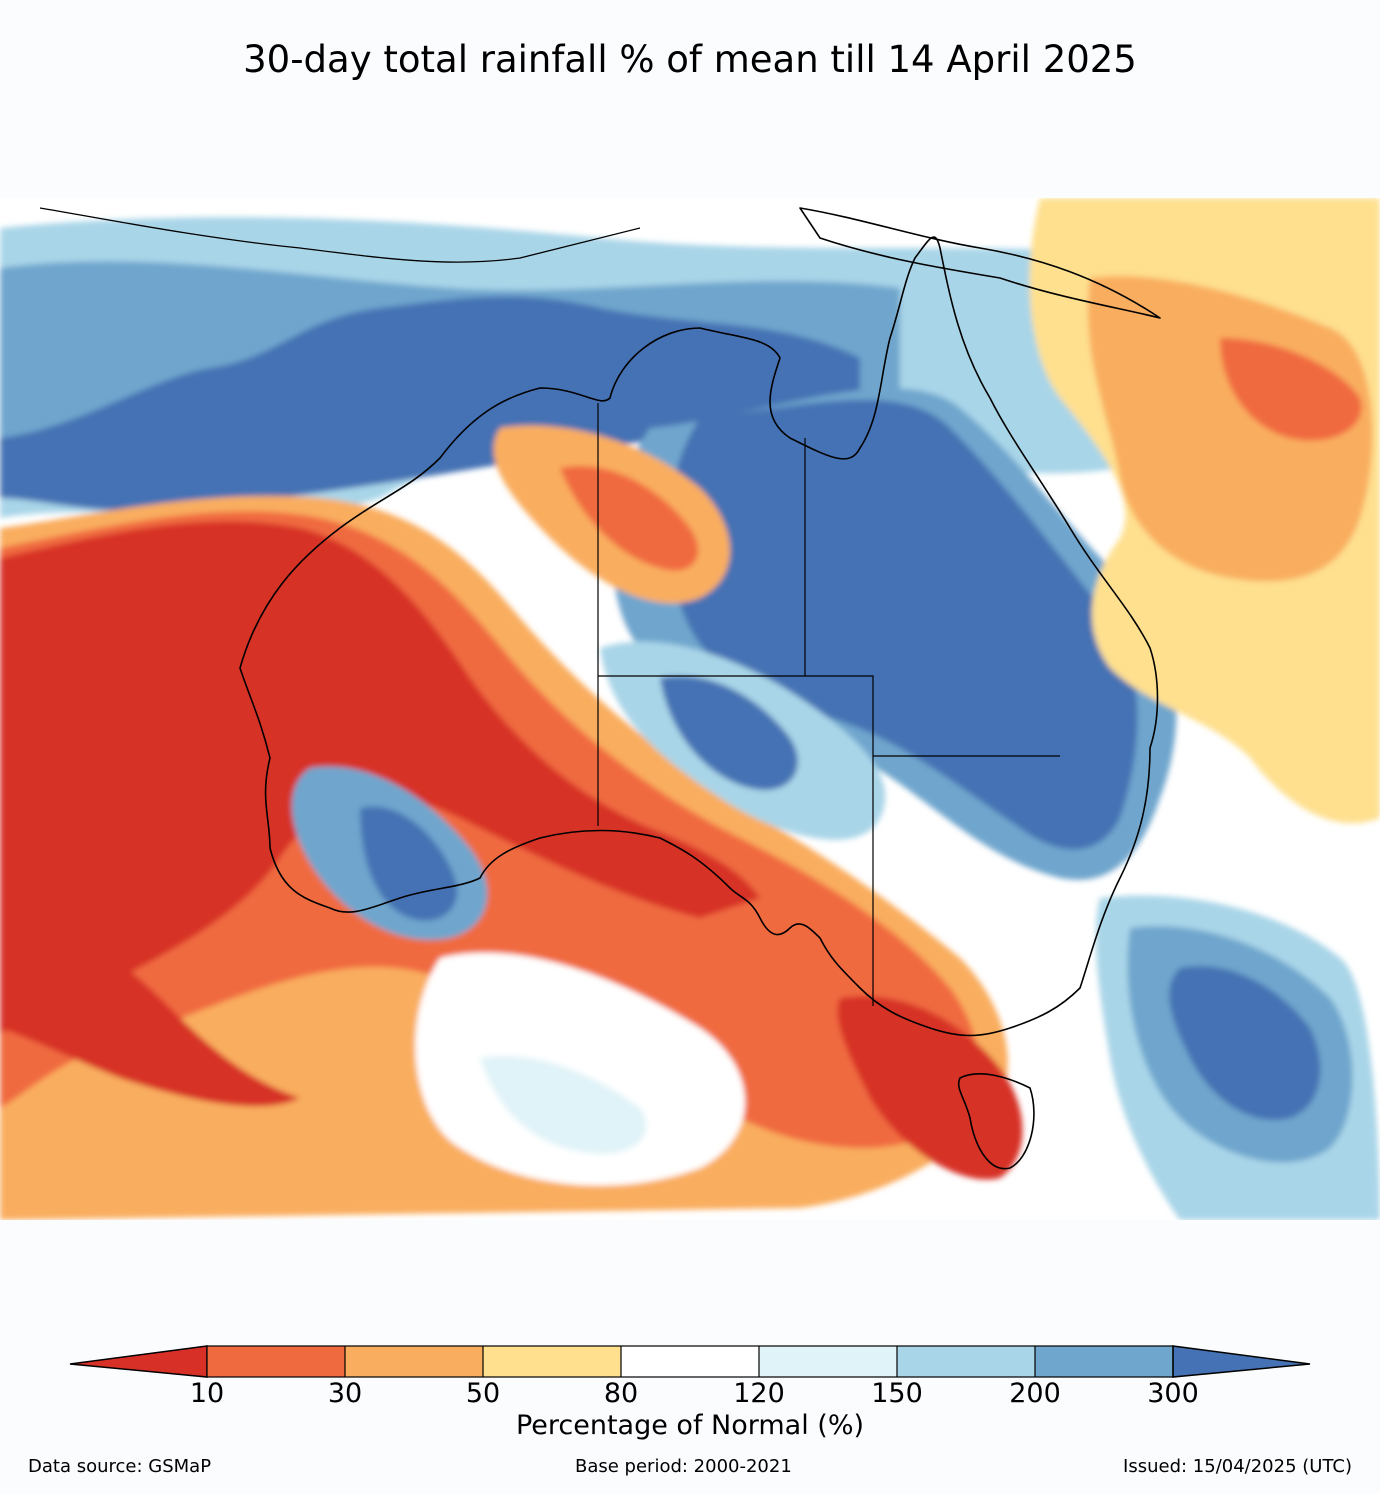 The width and height of the screenshot is (1380, 1494). What do you see at coordinates (207, 1393) in the screenshot?
I see `colorbar-tick: 10` at bounding box center [207, 1393].